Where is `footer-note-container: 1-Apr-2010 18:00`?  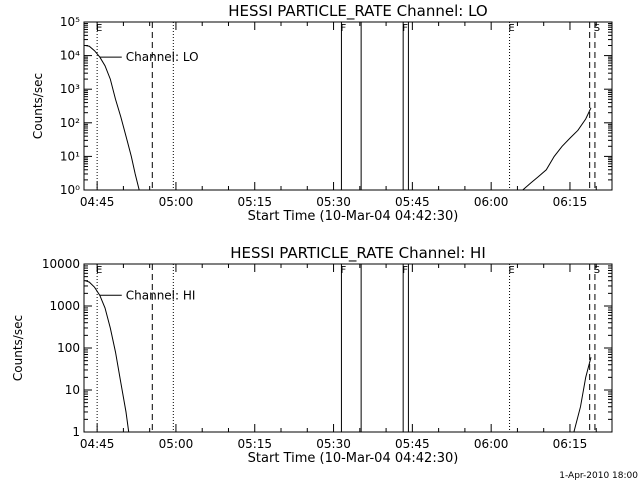 footer-note-container: 1-Apr-2010 18:00 is located at coordinates (589, 472).